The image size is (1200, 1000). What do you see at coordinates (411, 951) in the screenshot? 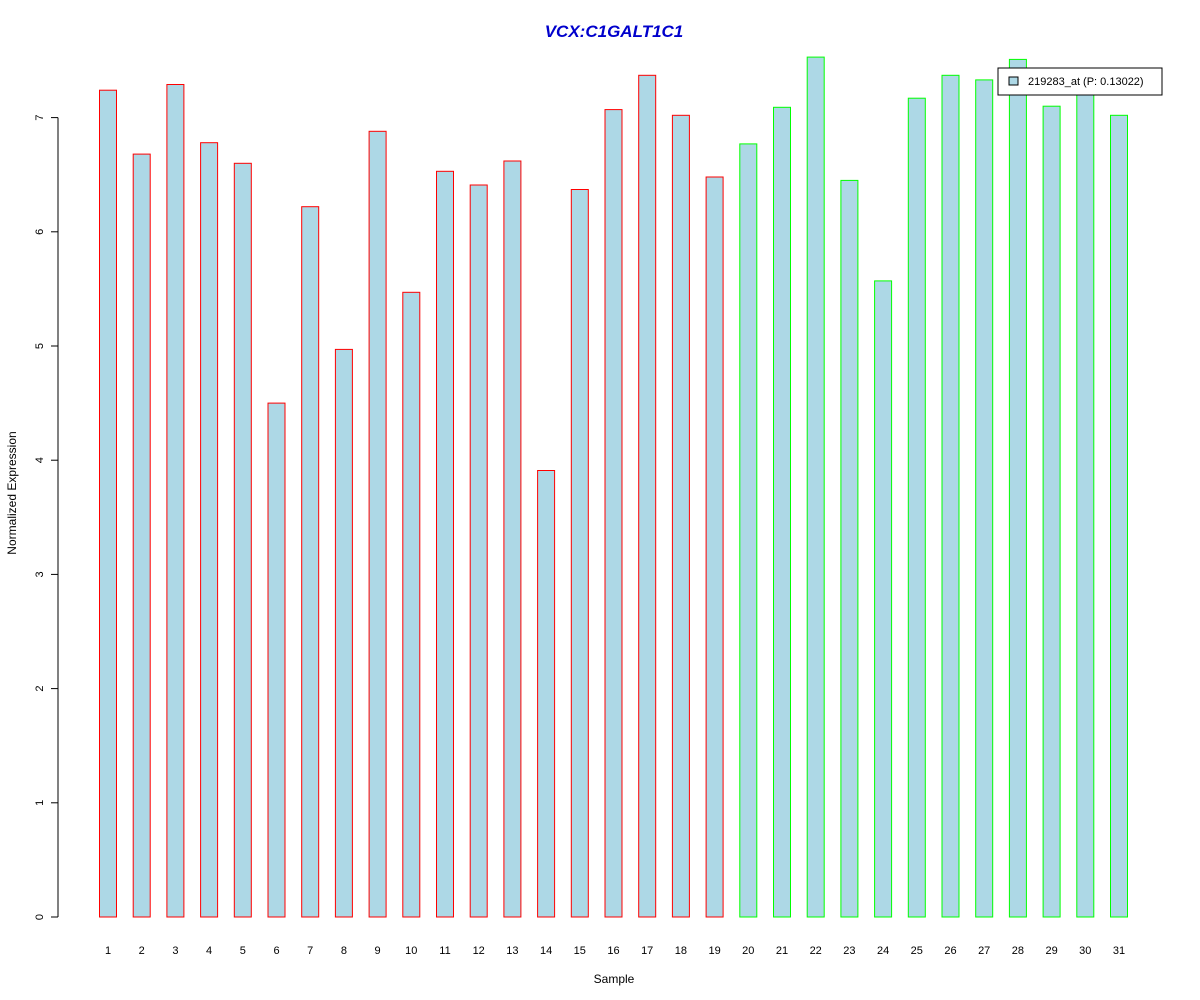
I see `x-tick-label: 10` at bounding box center [411, 951].